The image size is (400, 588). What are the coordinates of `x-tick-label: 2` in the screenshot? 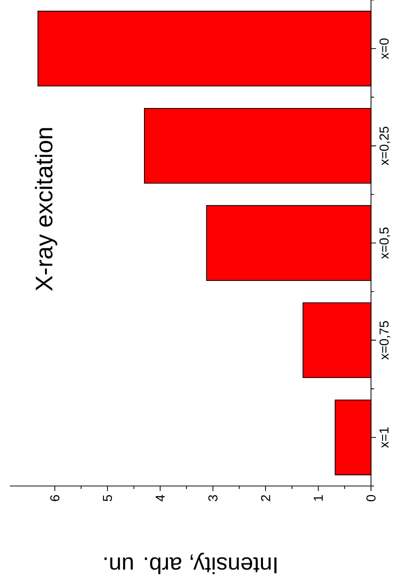 It's located at (265, 498).